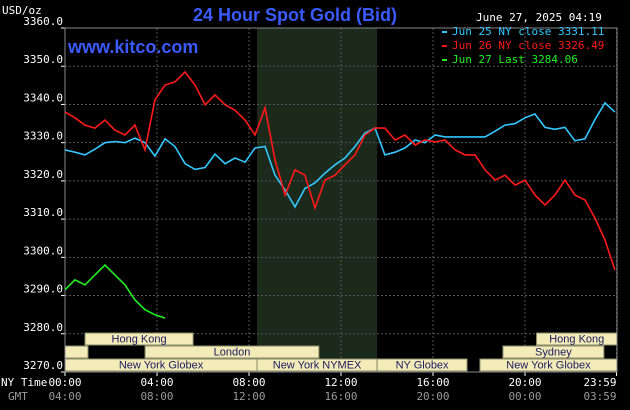  Describe the element at coordinates (599, 382) in the screenshot. I see `x-tick-label: 23:59` at that location.